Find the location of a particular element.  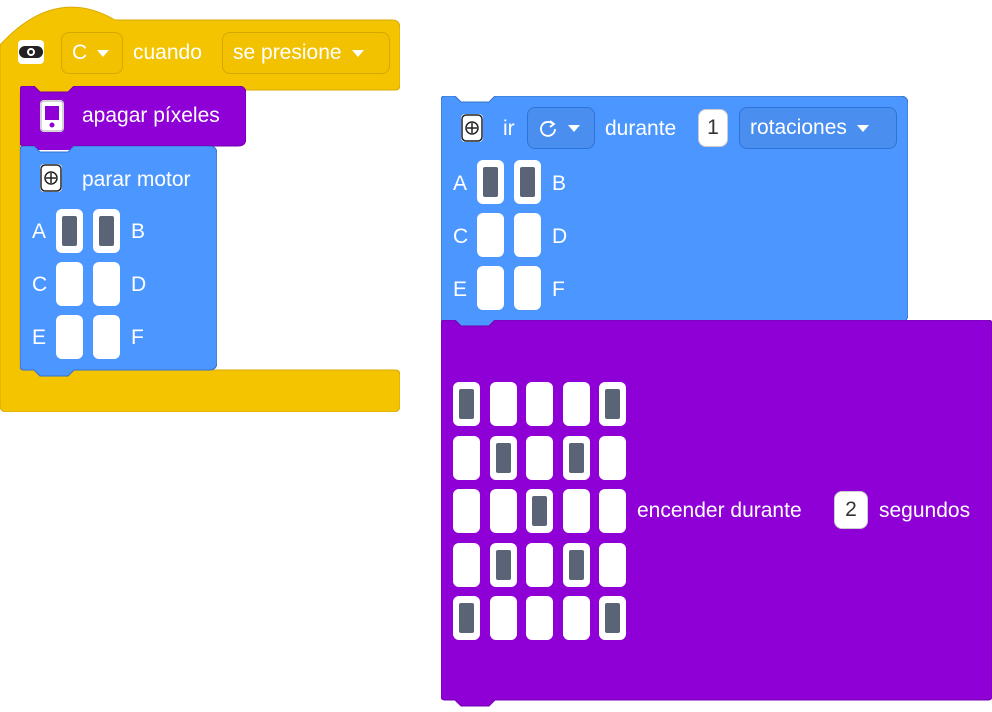

pixel-r1-c1 is located at coordinates (466, 404).